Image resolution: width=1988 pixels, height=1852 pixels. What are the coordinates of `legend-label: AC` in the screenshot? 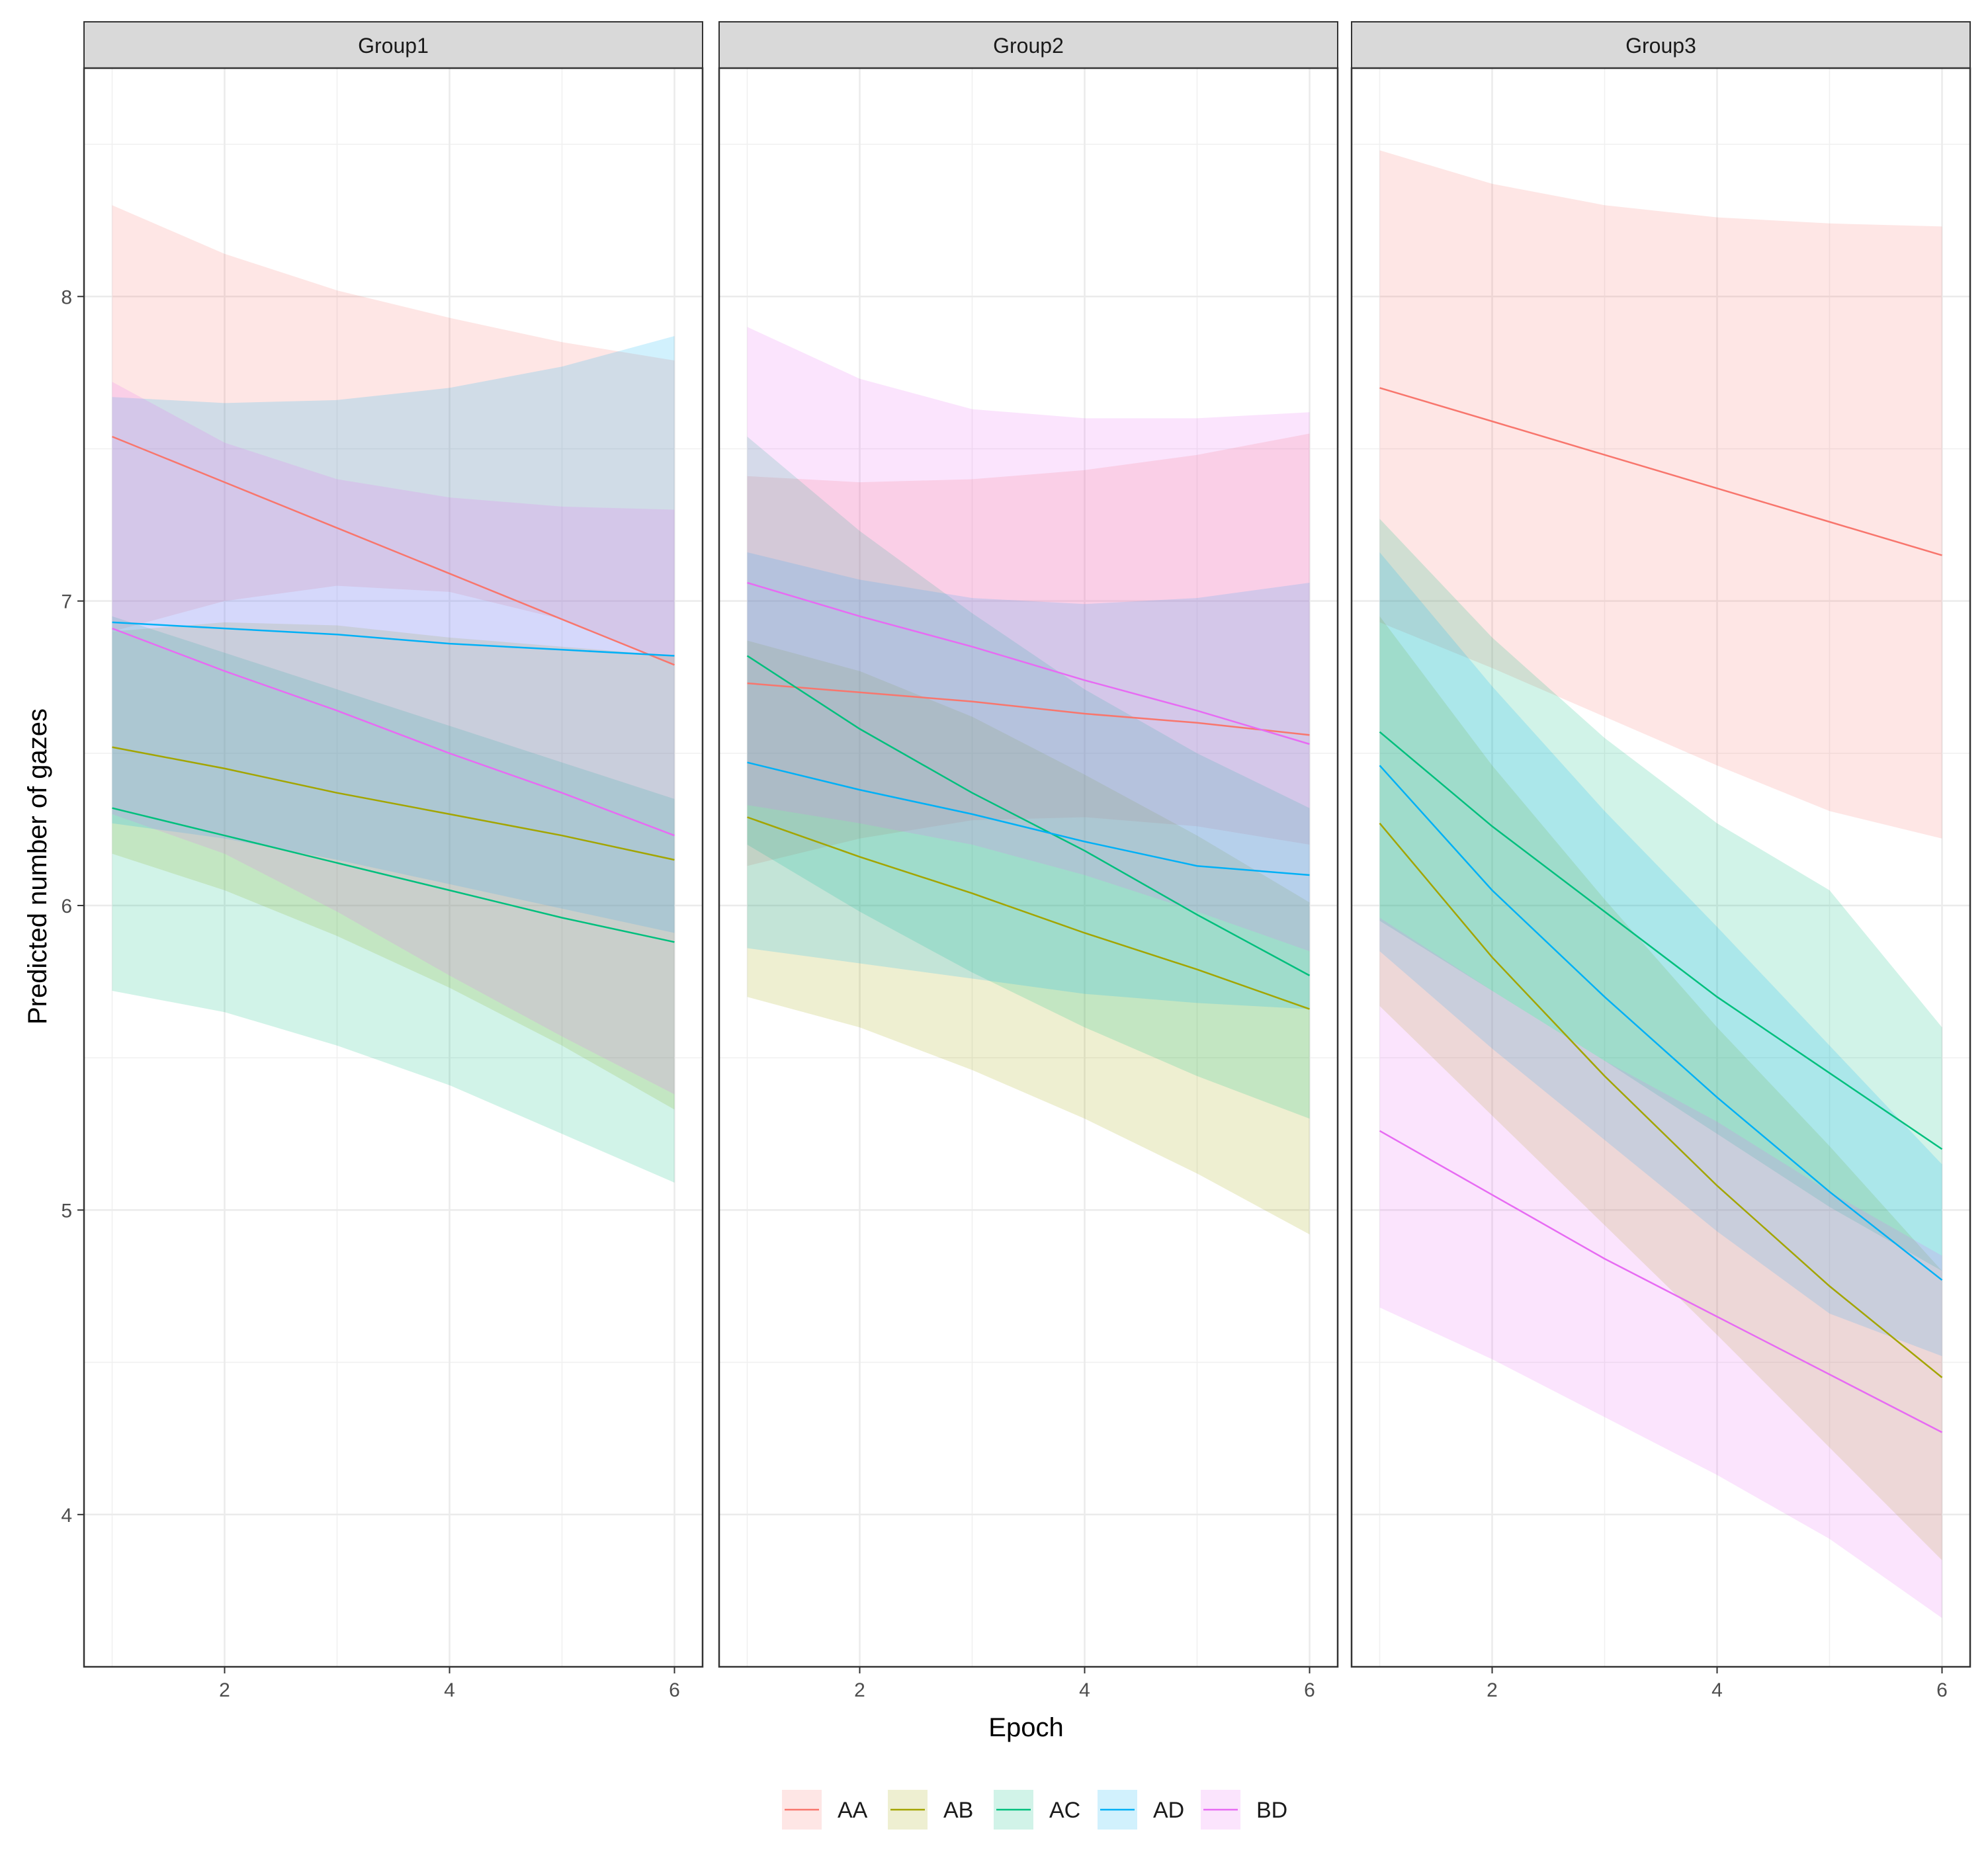 It's located at (1064, 1810).